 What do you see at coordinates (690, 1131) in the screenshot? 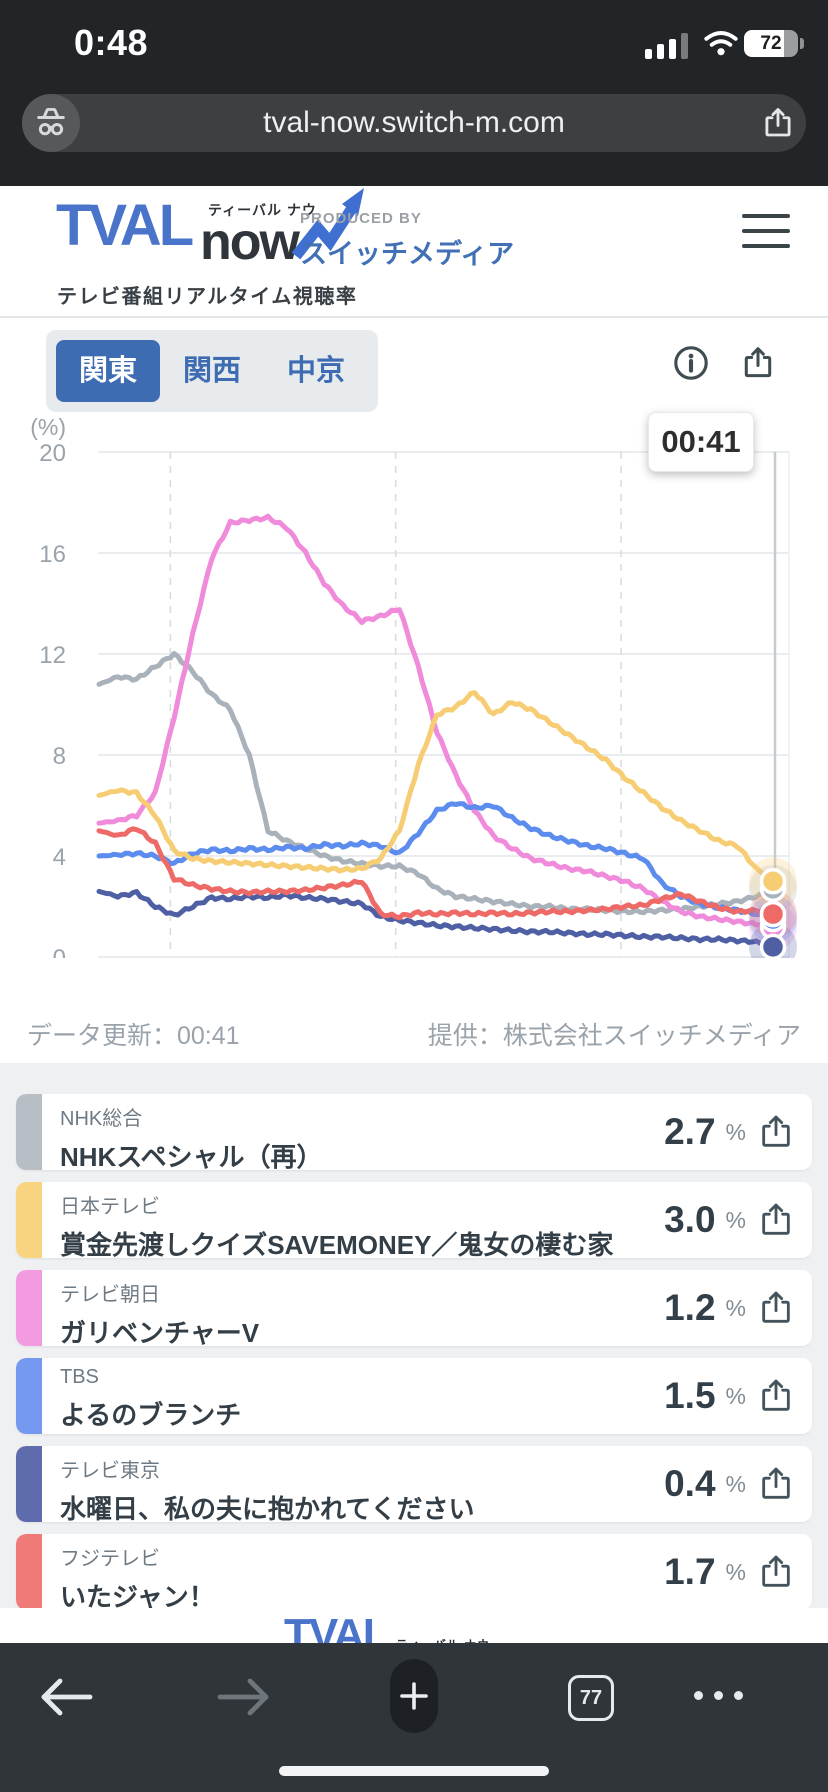
I see `rating-value: 2.7` at bounding box center [690, 1131].